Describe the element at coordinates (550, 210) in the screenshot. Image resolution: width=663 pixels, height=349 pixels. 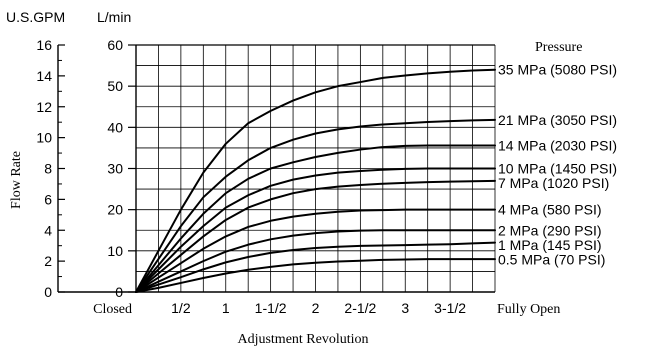
I see `series-label: 4 MPa (580 PSI)` at that location.